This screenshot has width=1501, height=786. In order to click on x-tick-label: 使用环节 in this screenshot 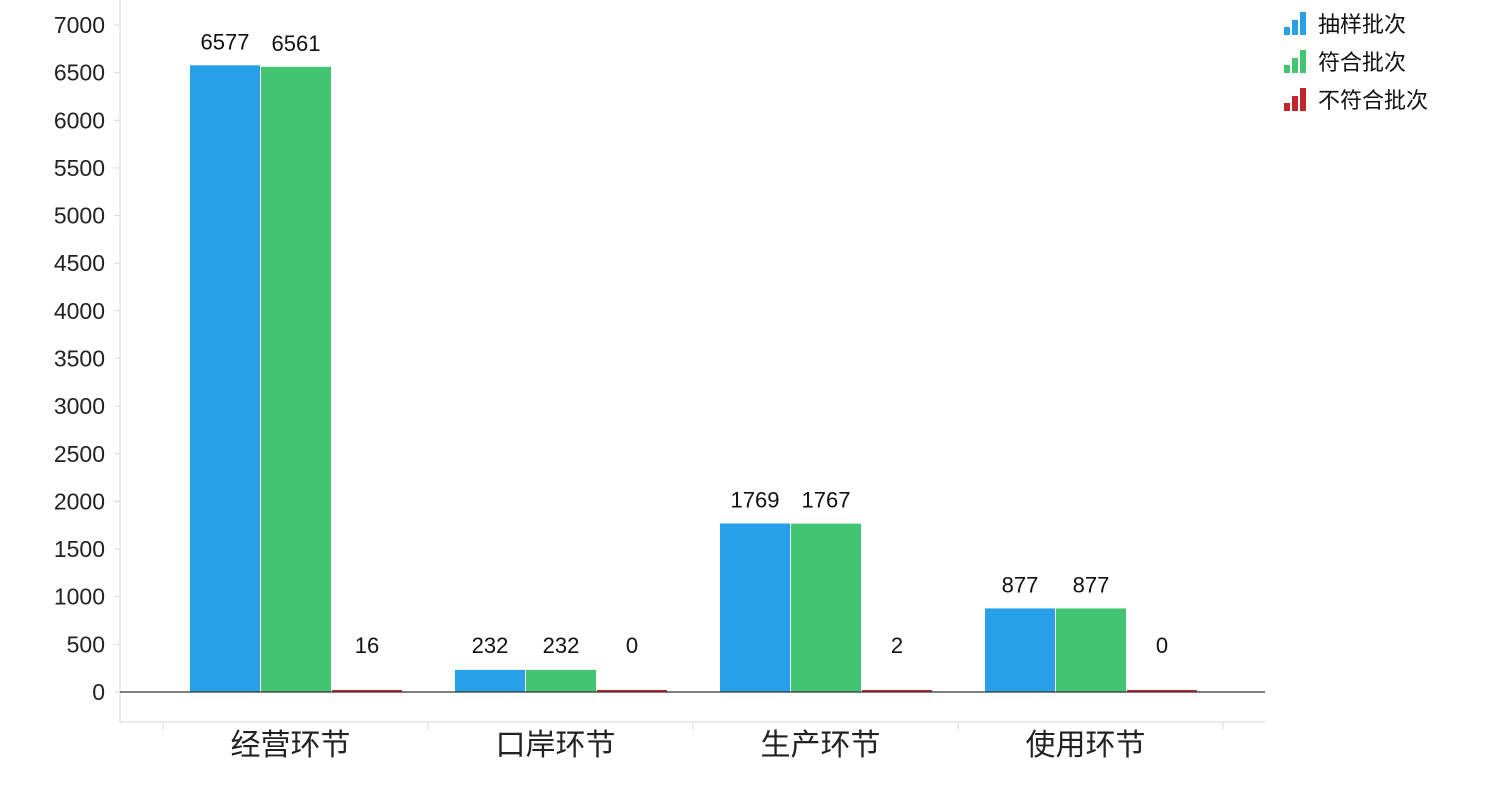, I will do `click(1086, 745)`.